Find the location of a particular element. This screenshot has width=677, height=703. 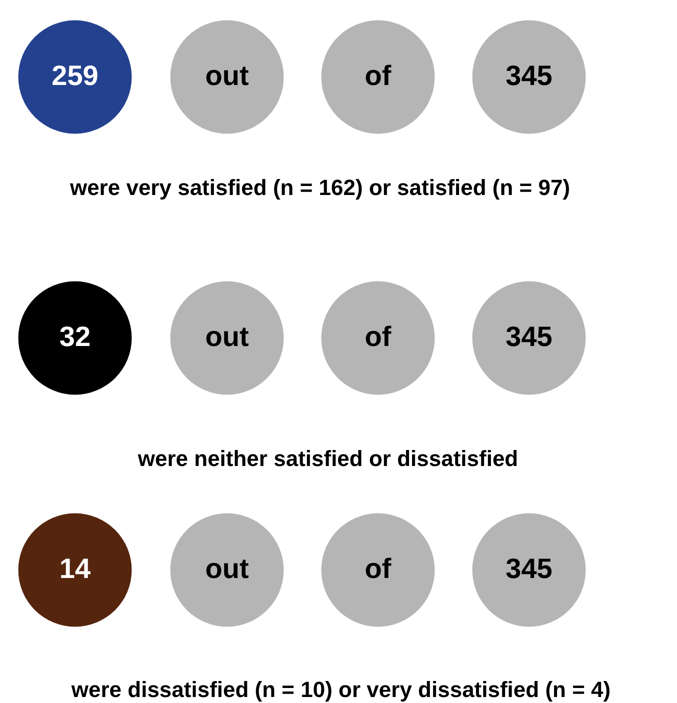

text: were dissatisfied (n = 10) or very dissatisfied (n = 4) is located at coordinates (340, 689).